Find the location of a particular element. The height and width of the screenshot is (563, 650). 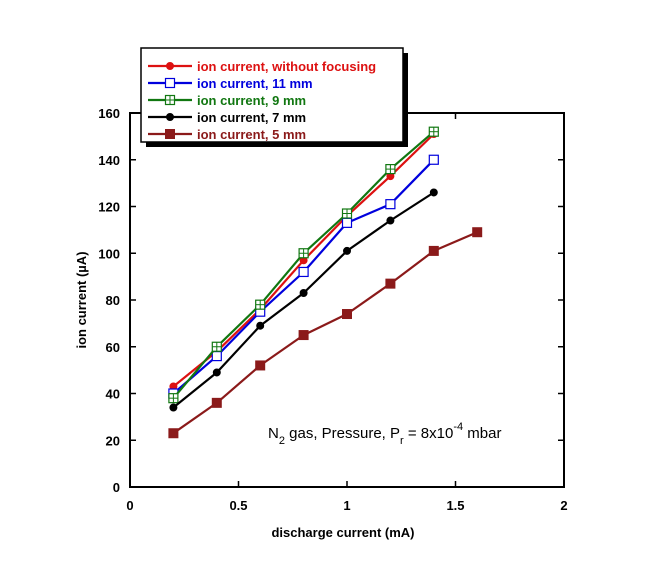

y-tick-label: 160 is located at coordinates (109, 113).